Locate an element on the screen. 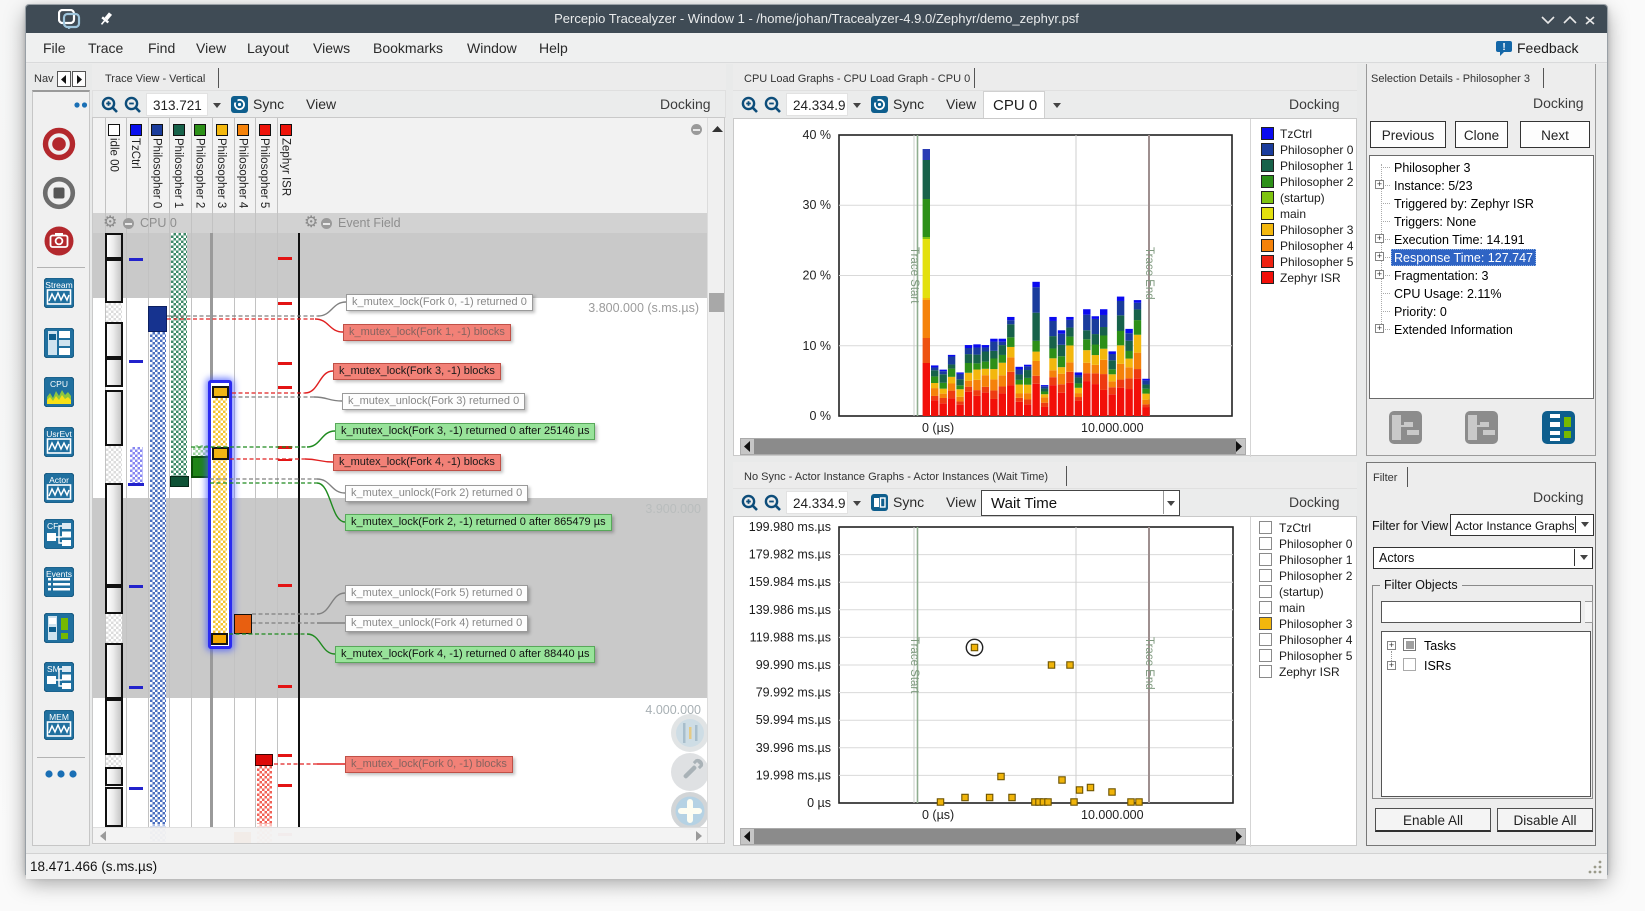 The image size is (1645, 911). svg-text: 99.990 ms.µs is located at coordinates (793, 665).